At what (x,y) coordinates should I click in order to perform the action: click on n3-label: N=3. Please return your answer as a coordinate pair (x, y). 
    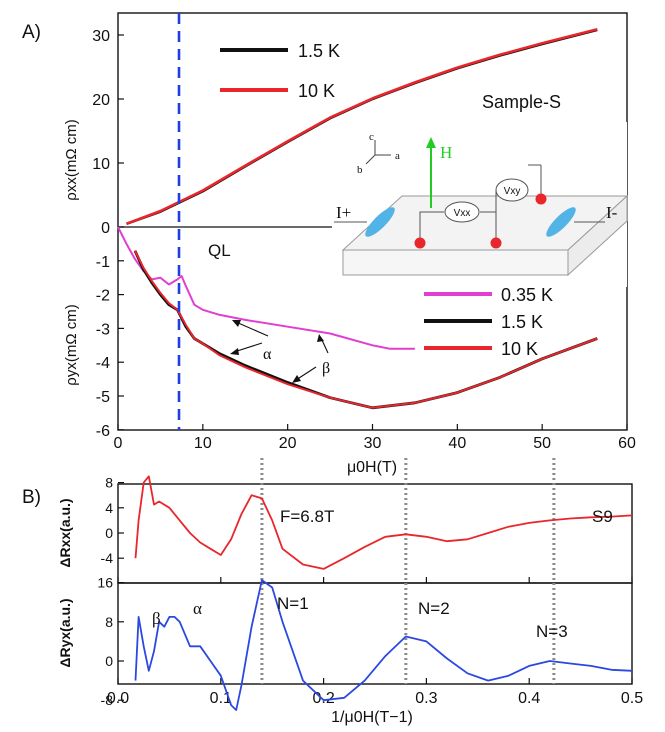
    Looking at the image, I should click on (552, 631).